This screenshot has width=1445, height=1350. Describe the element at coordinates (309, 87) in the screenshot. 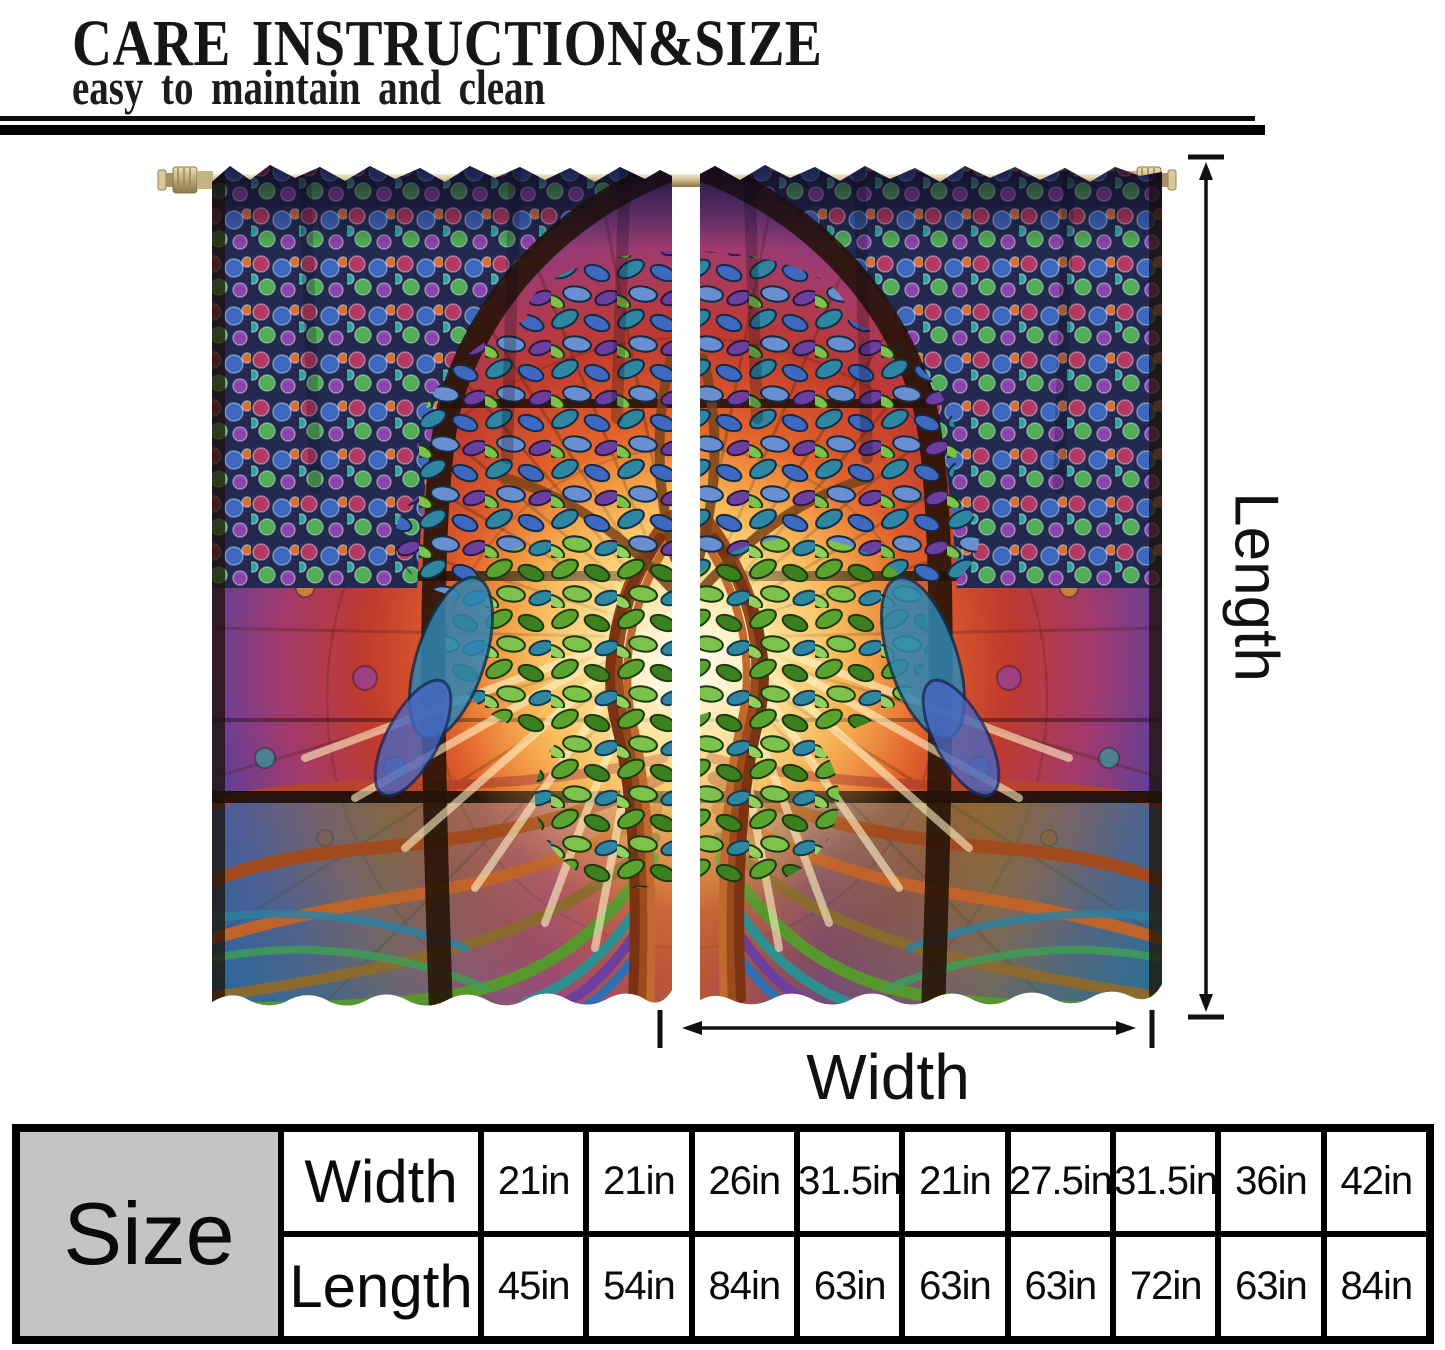

I see `page-subtitle: easy to maintain and clean` at that location.